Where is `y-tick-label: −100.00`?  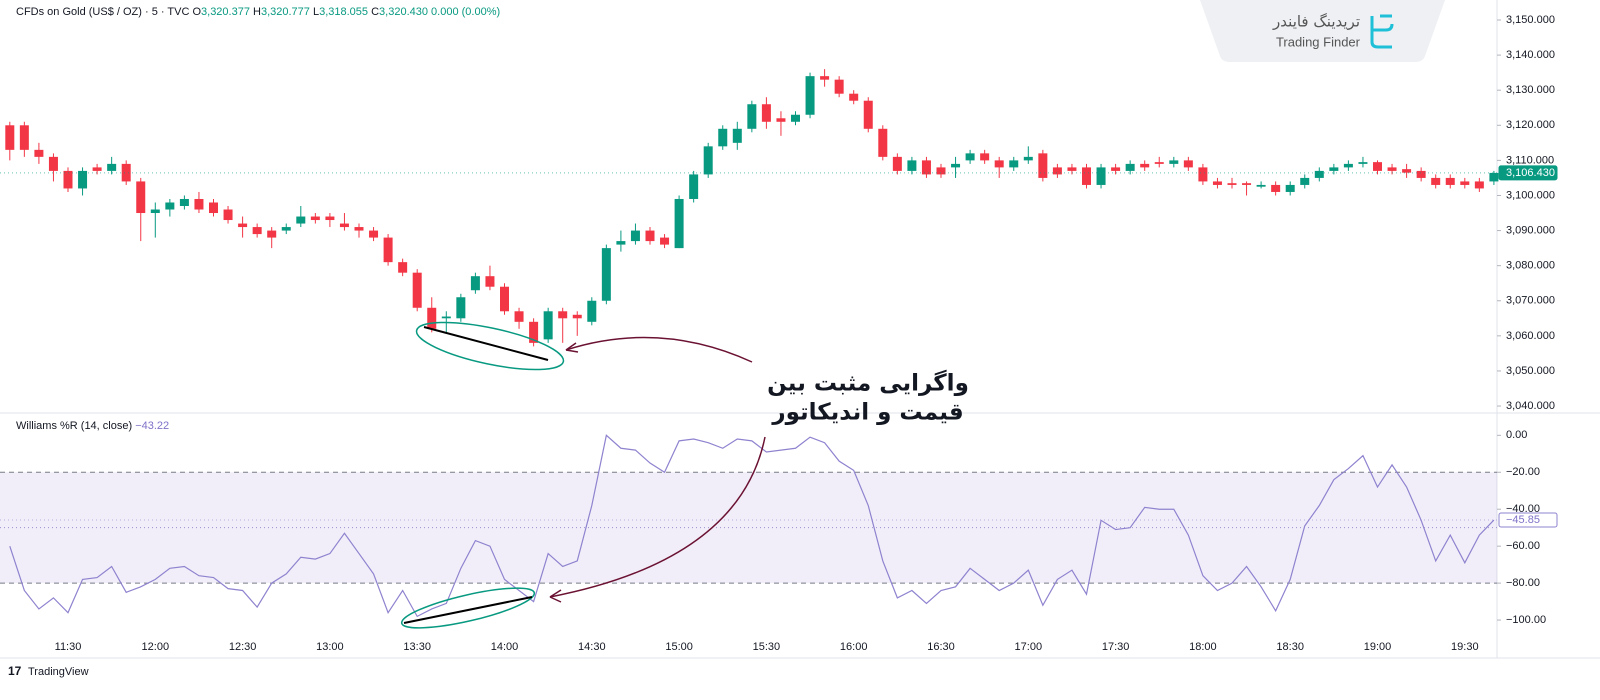
y-tick-label: −100.00 is located at coordinates (1526, 620).